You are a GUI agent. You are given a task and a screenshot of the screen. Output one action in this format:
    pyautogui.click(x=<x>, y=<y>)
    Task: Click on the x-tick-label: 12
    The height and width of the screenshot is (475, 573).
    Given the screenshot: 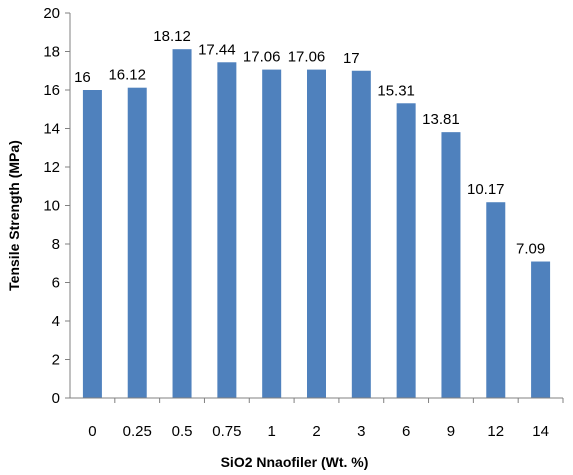 What is the action you would take?
    pyautogui.click(x=495, y=431)
    